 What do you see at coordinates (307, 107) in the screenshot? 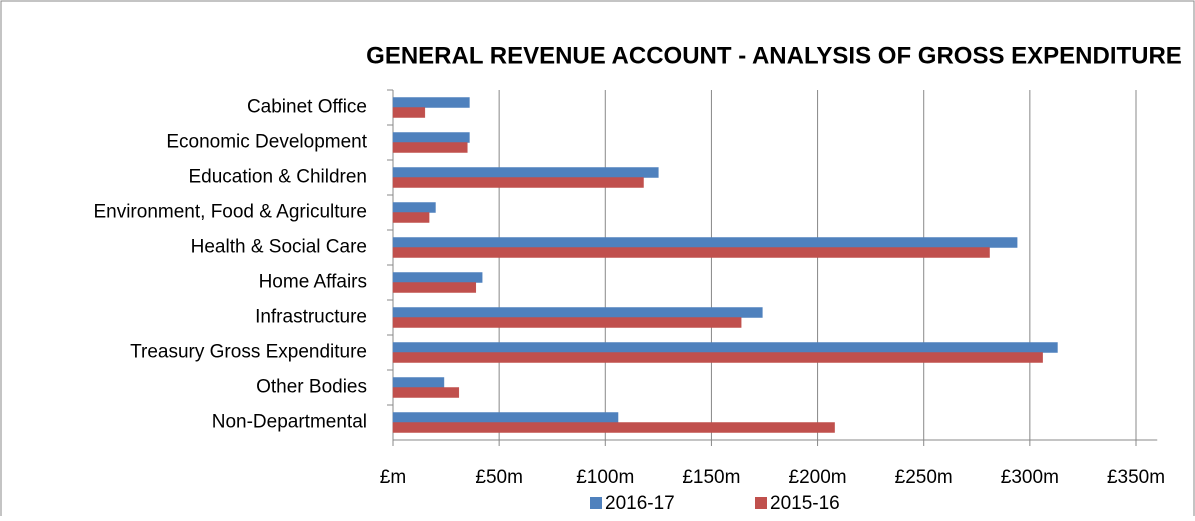
I see `y-tick-label: Cabinet Office` at bounding box center [307, 107].